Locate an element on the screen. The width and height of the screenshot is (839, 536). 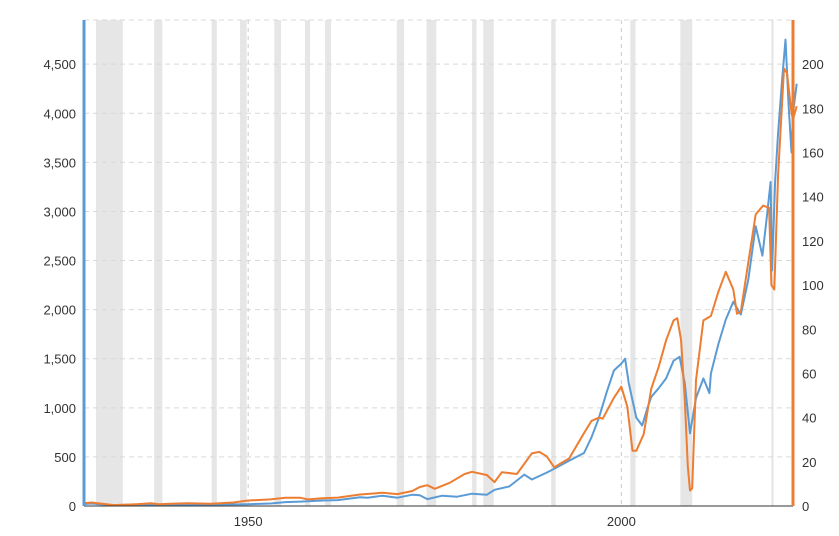
right-axis-tick-label: 120 is located at coordinates (813, 241).